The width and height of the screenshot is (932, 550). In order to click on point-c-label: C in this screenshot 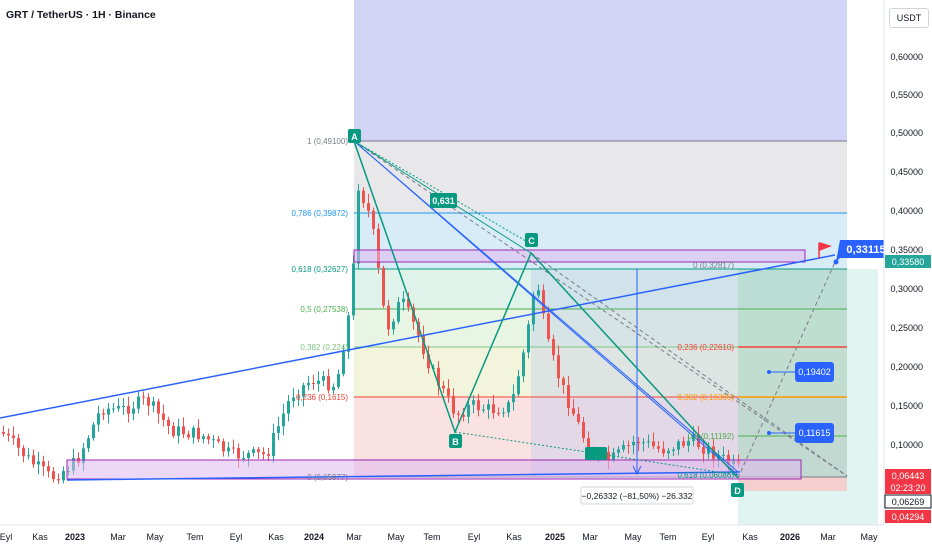, I will do `click(531, 241)`.